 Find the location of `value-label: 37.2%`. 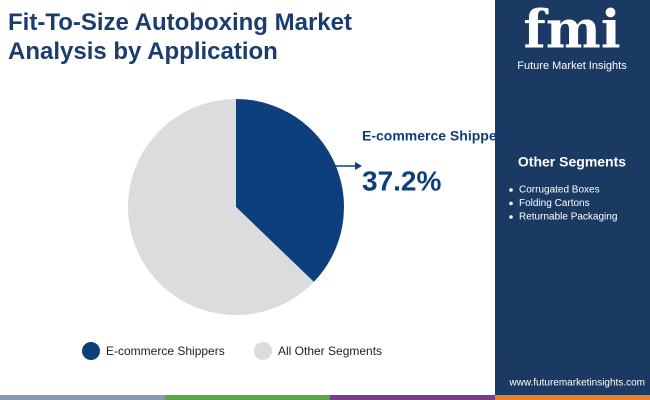

value-label: 37.2% is located at coordinates (401, 180).